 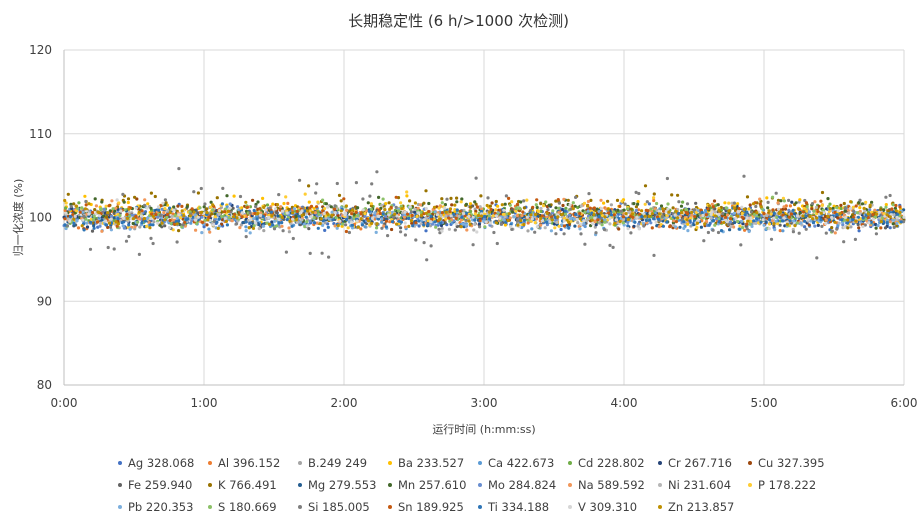 I want to click on legend-item: Mo 284.824, so click(x=515, y=485).